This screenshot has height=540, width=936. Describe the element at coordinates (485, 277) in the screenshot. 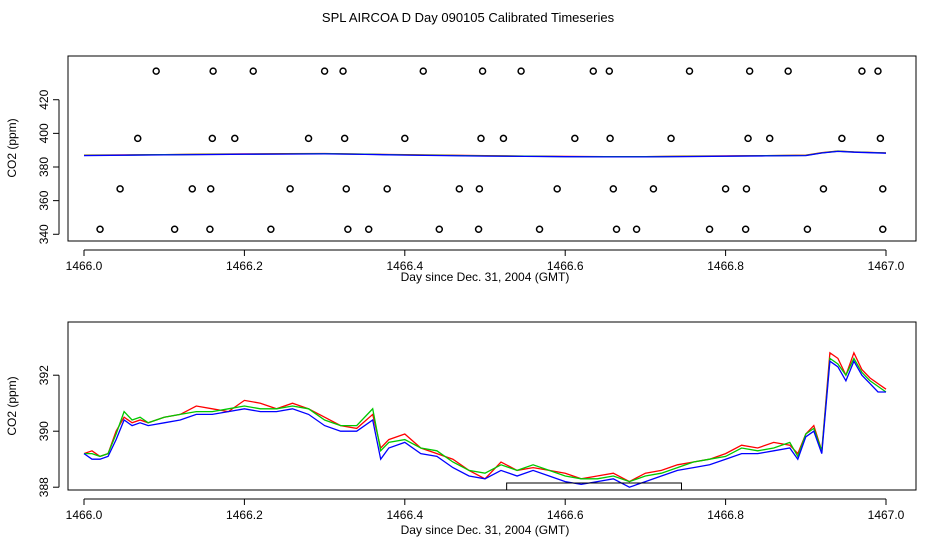

I see `top-x-axis-label: Day since Dec. 31, 2004 (GMT)` at that location.